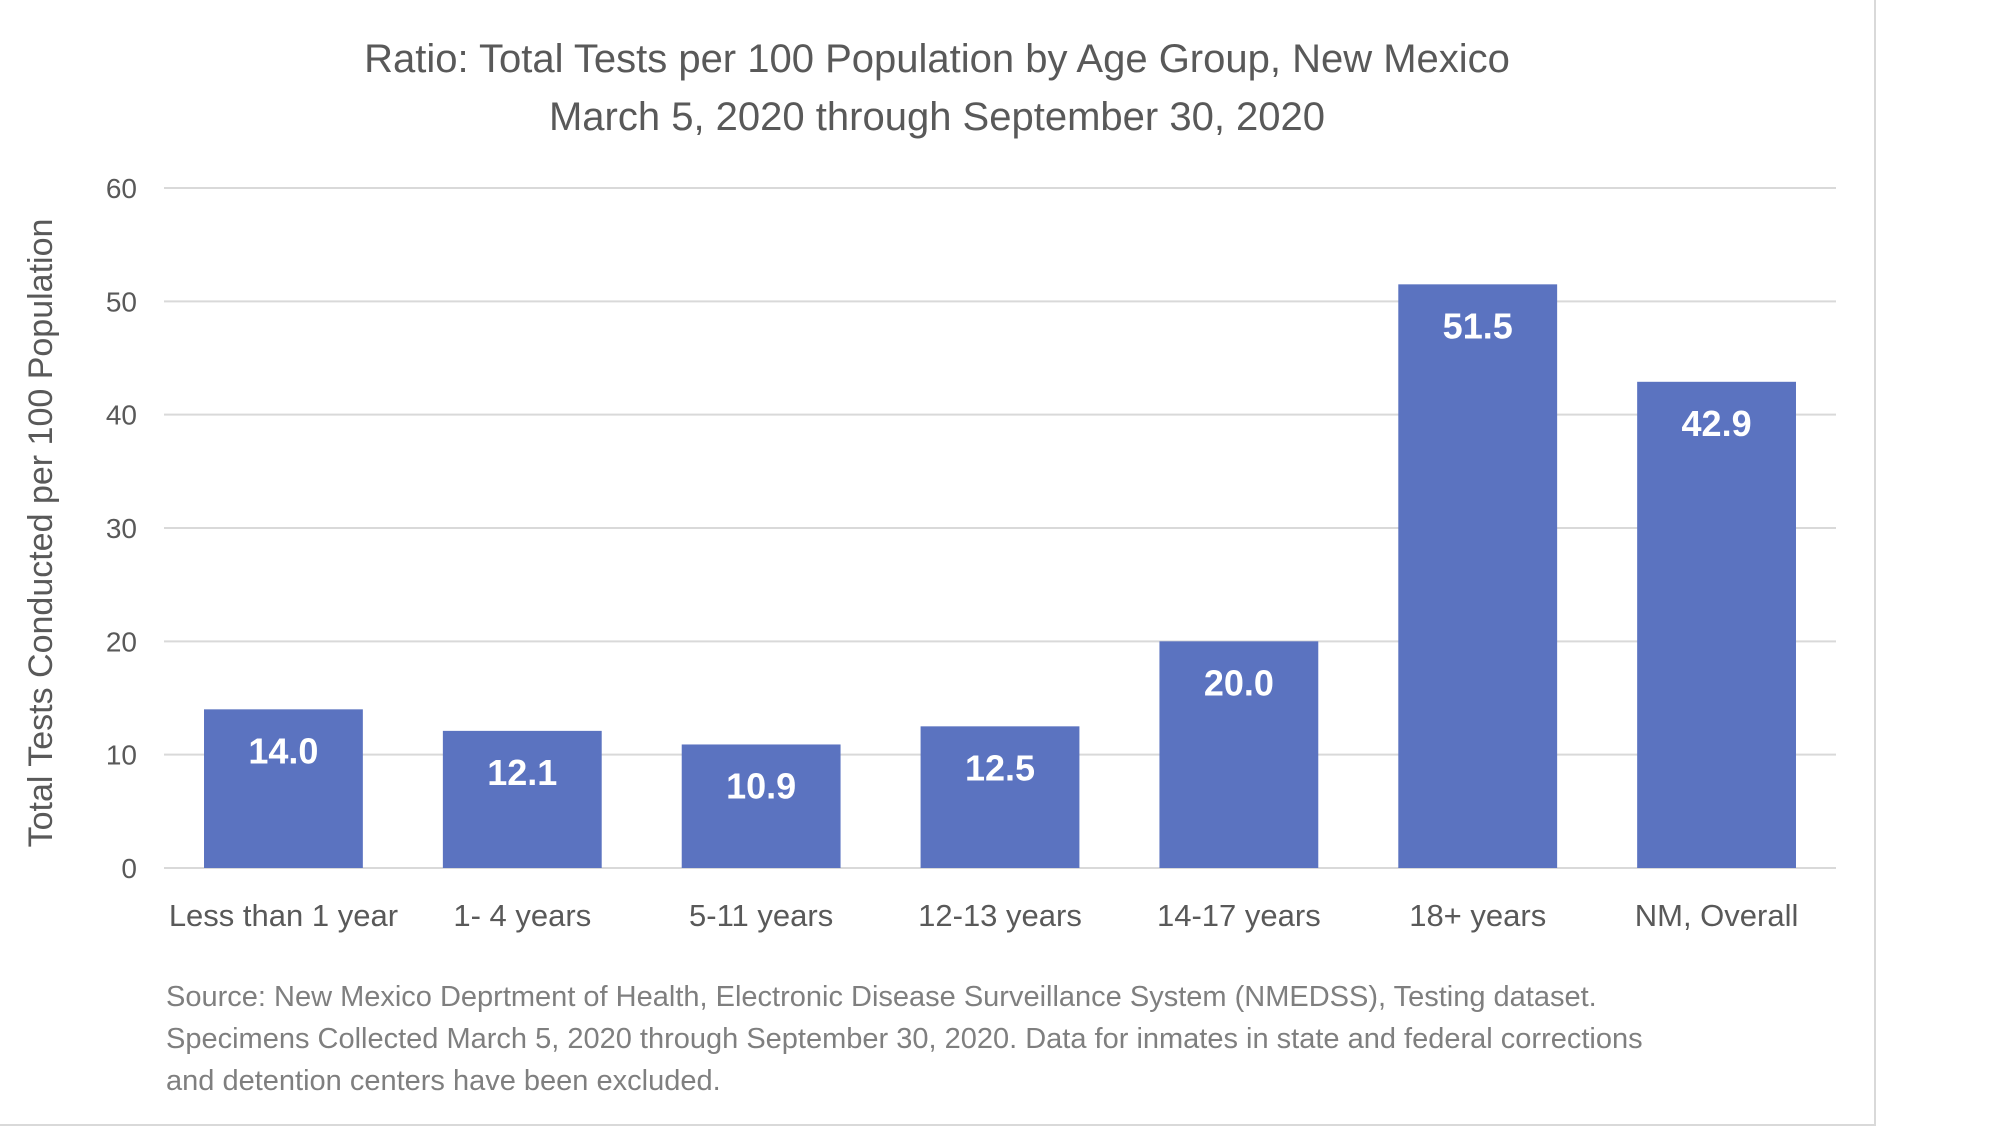 The image size is (1992, 1128). Describe the element at coordinates (1717, 915) in the screenshot. I see `x-category-label: NM, Overall` at that location.